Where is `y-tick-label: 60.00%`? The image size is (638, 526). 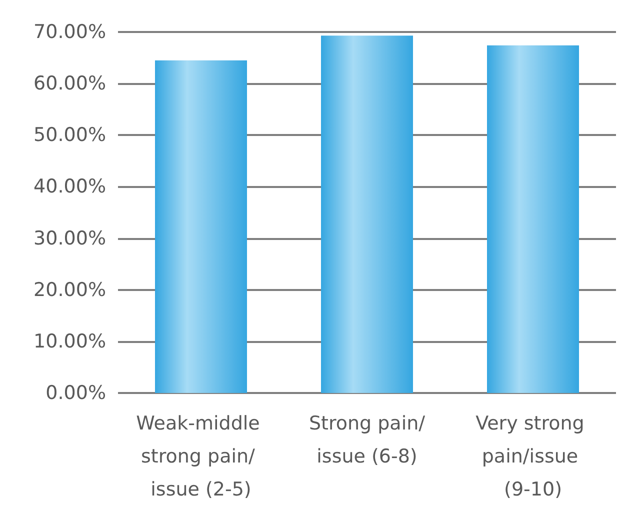 y-tick-label: 60.00% is located at coordinates (70, 83).